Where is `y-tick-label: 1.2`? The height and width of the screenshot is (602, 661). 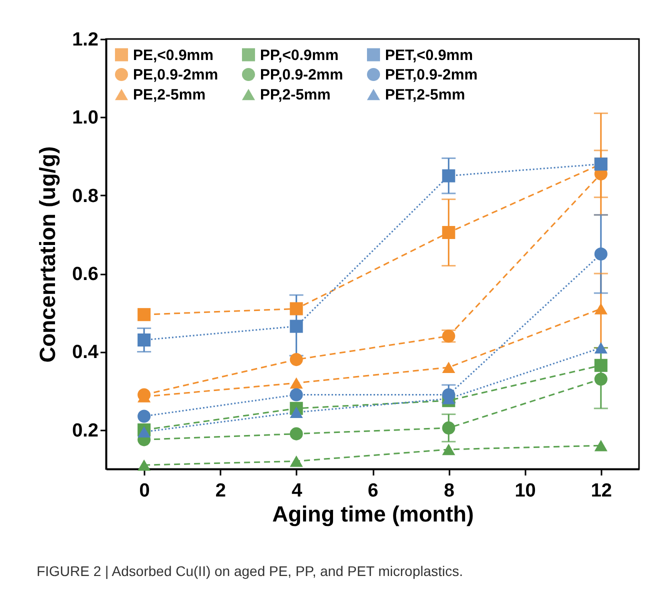
y-tick-label: 1.2 is located at coordinates (85, 40).